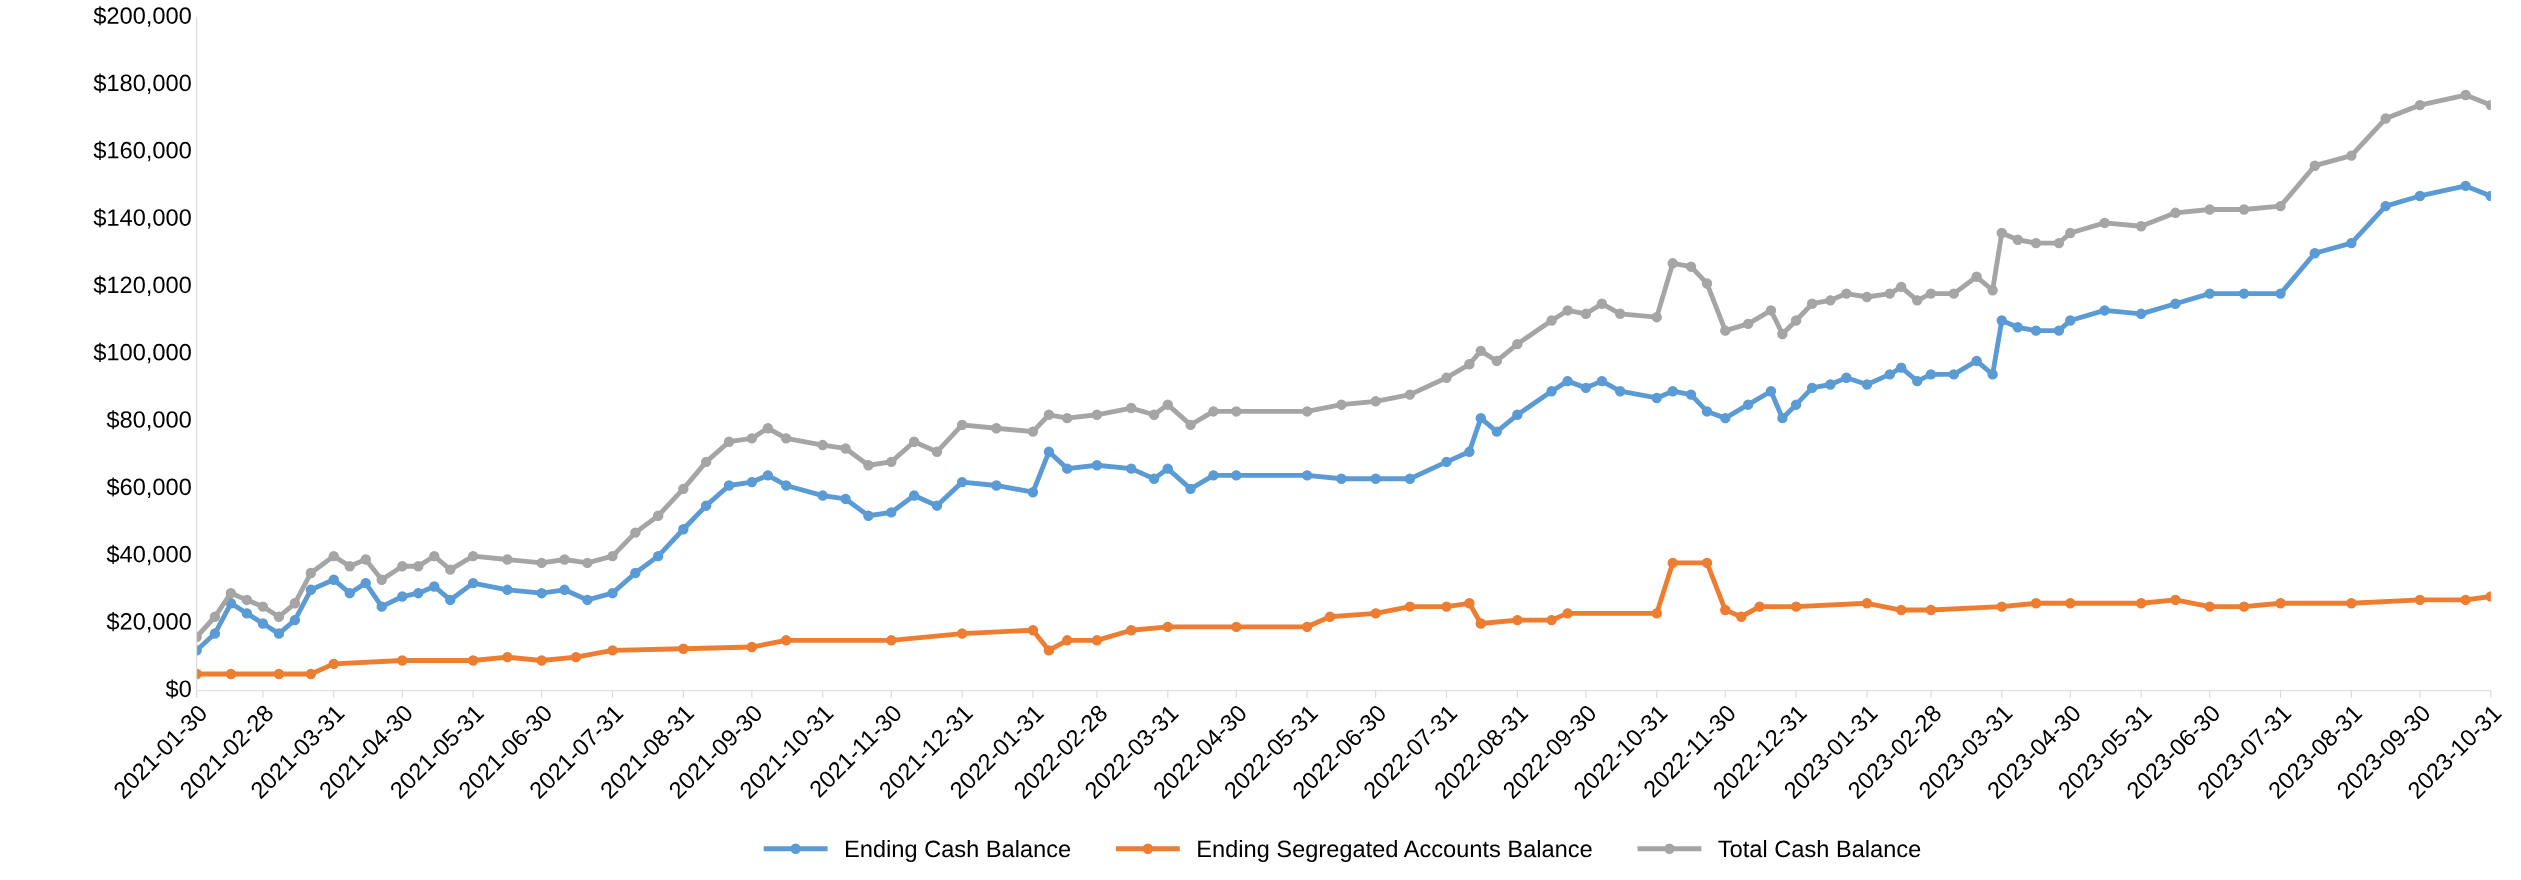  What do you see at coordinates (148, 420) in the screenshot?
I see `y-tick-label: $80,000` at bounding box center [148, 420].